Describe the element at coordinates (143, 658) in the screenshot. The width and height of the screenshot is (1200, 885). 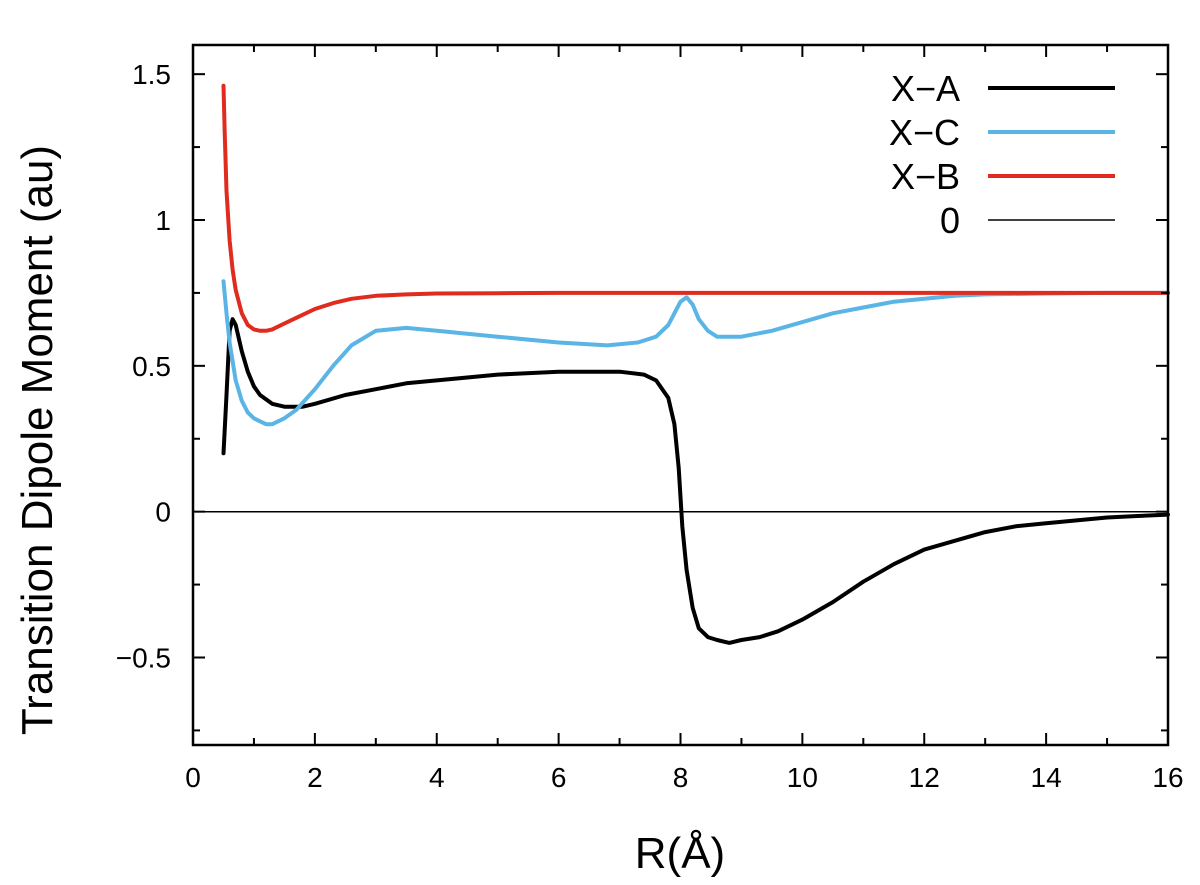
I see `y-tick-label: −0.5` at that location.